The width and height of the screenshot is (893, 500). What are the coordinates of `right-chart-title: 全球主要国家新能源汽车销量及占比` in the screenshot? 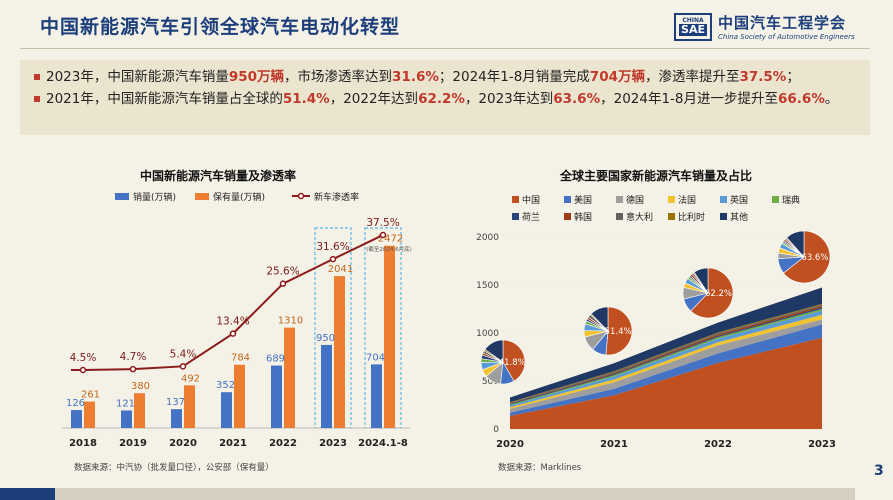 It's located at (656, 176).